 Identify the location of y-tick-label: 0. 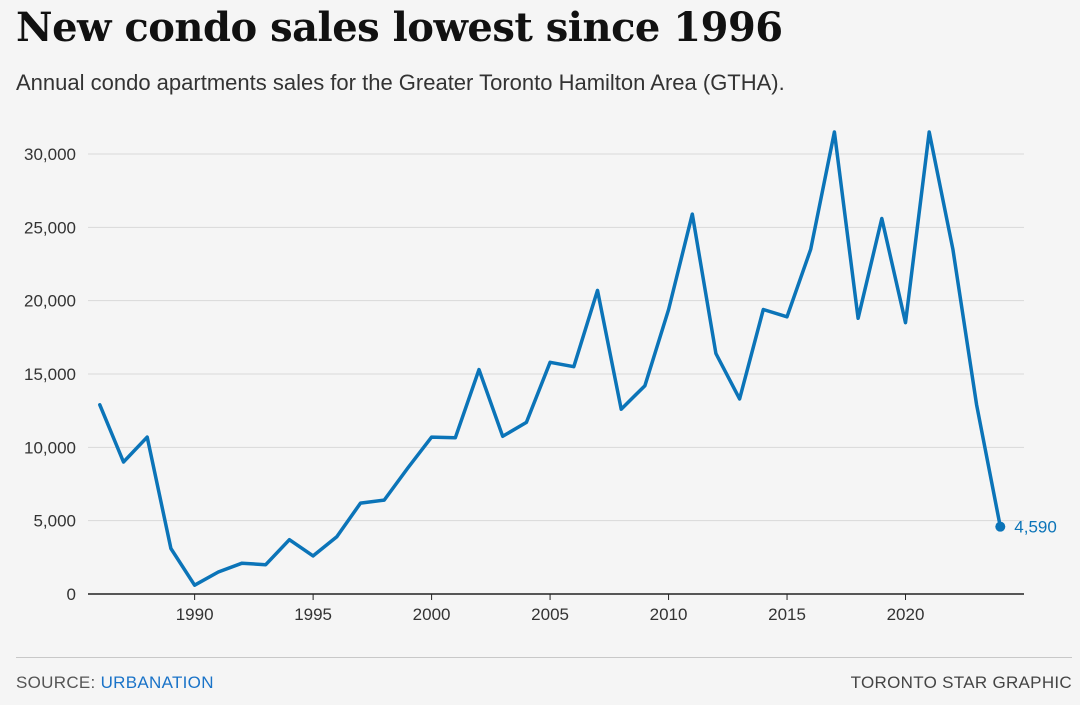
(71, 594).